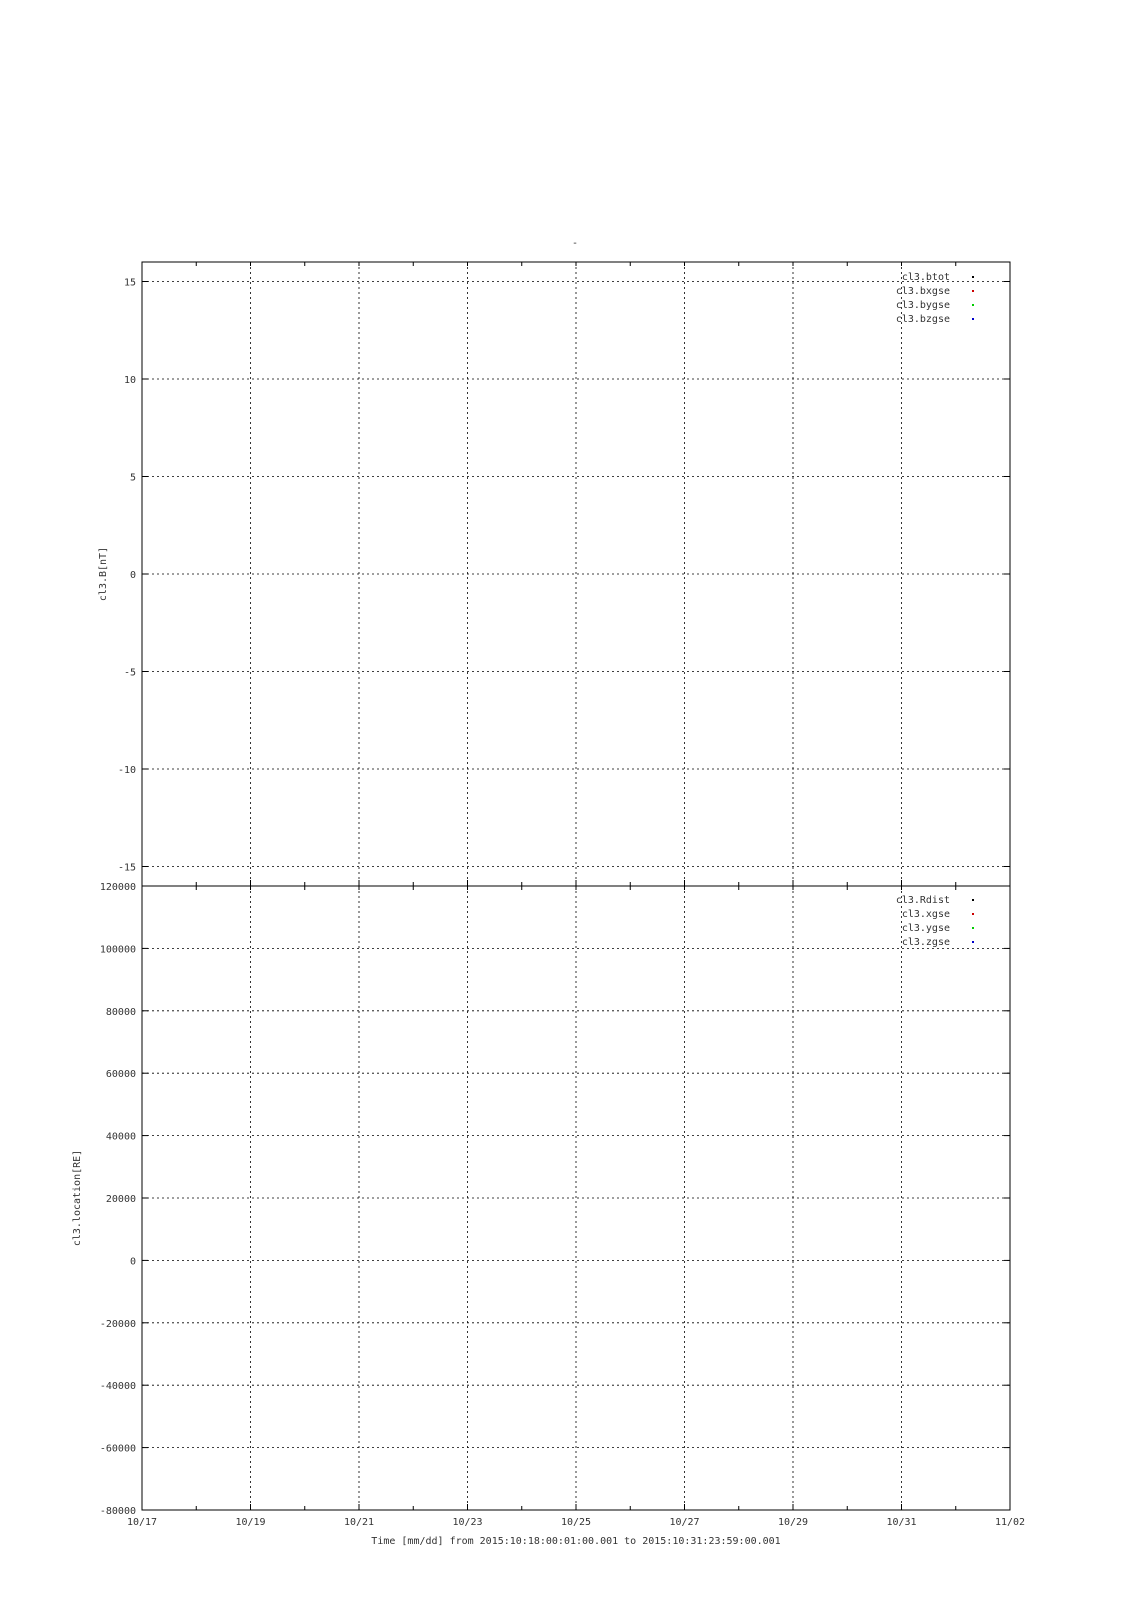 This screenshot has height=1600, width=1131. I want to click on y-tick-label: 10, so click(130, 380).